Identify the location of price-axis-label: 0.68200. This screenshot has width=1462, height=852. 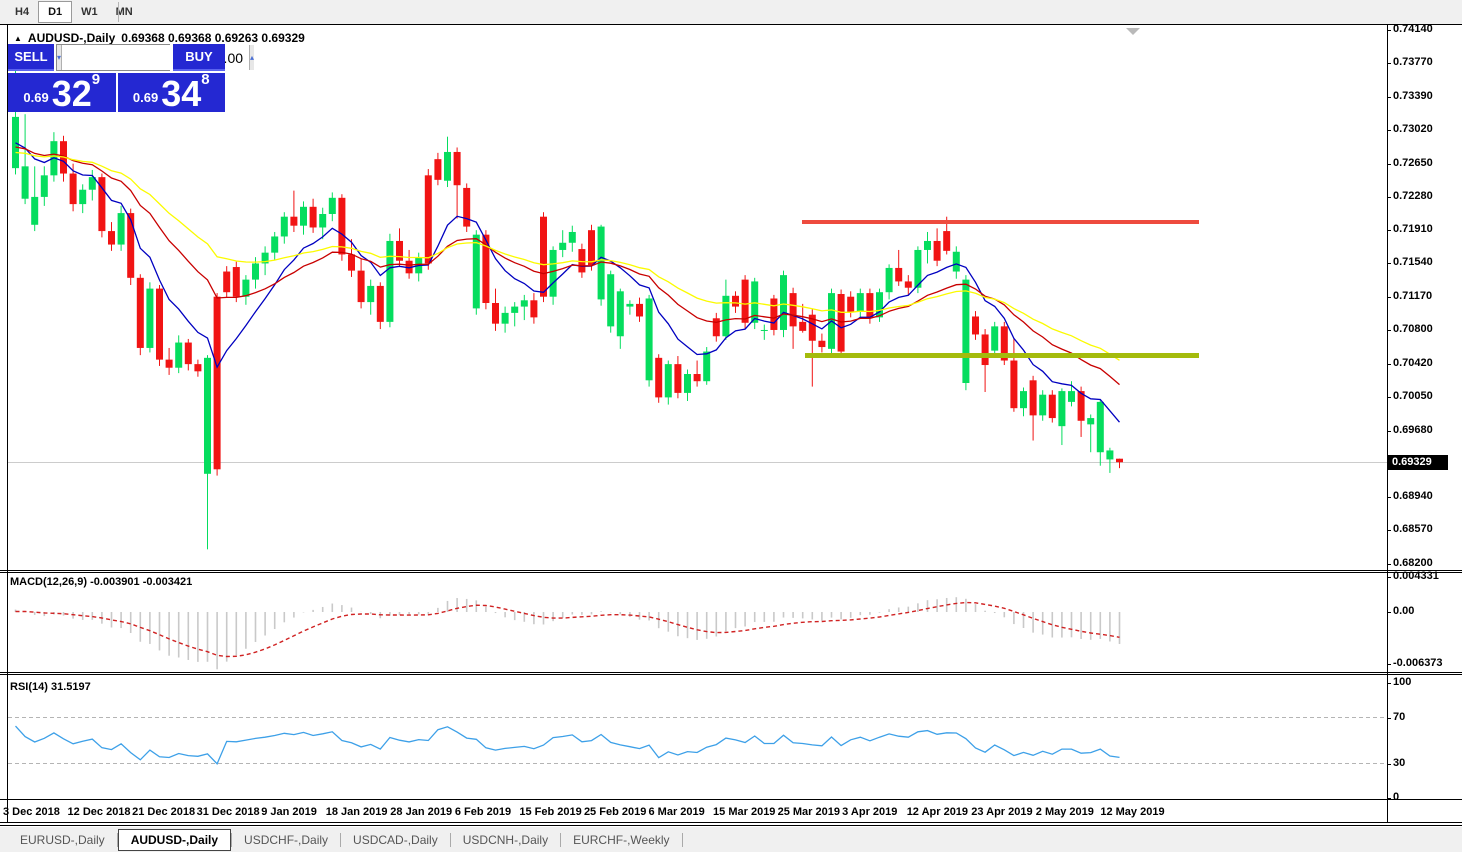
(1413, 562).